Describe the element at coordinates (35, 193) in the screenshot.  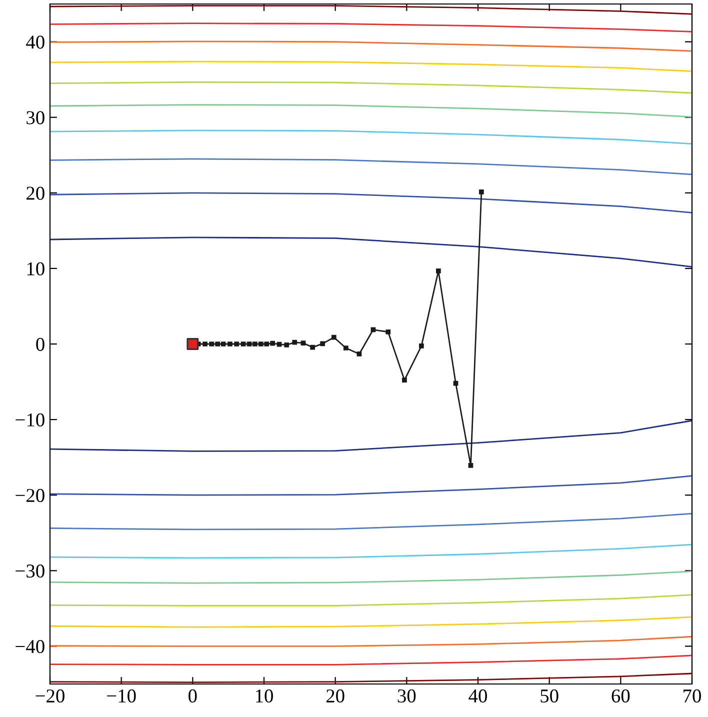
I see `y-tick-label: 20` at that location.